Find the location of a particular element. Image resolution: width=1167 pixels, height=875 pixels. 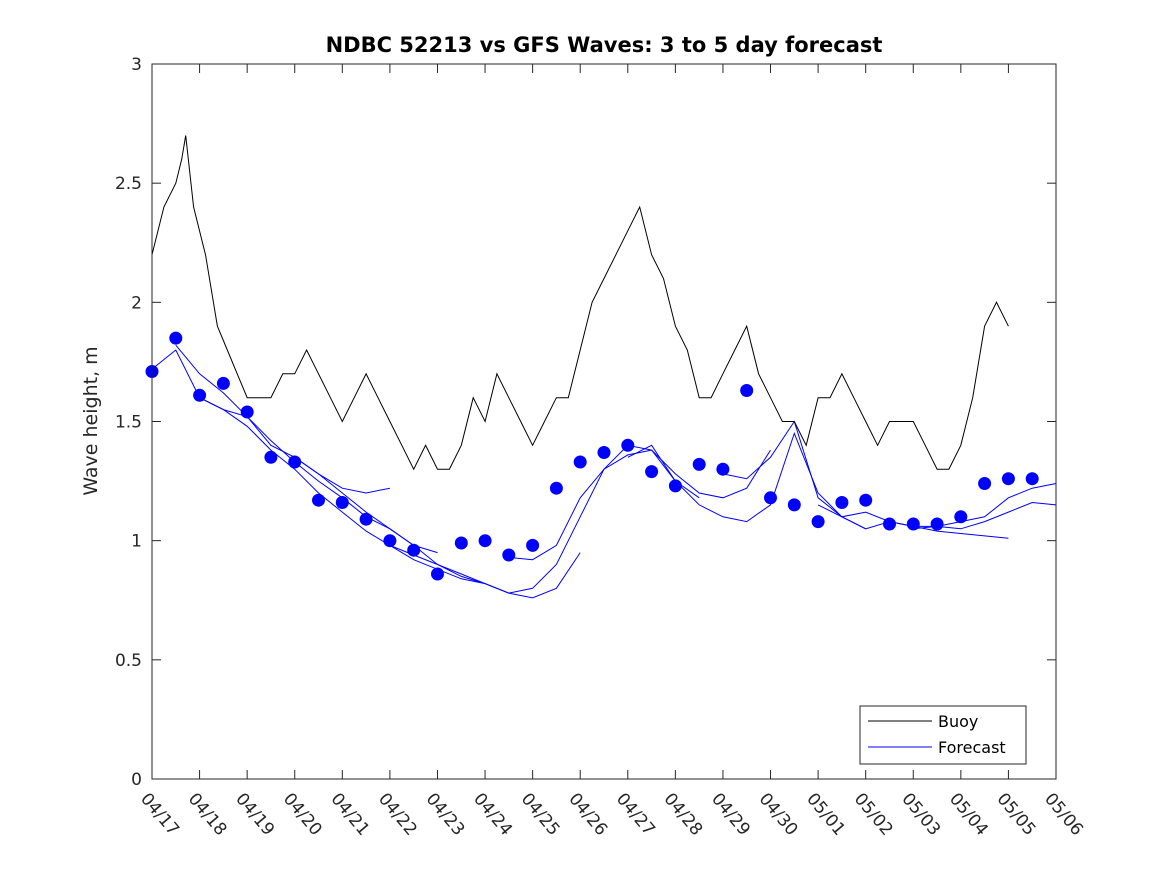

legend: Buoy Forecast is located at coordinates (943, 735).